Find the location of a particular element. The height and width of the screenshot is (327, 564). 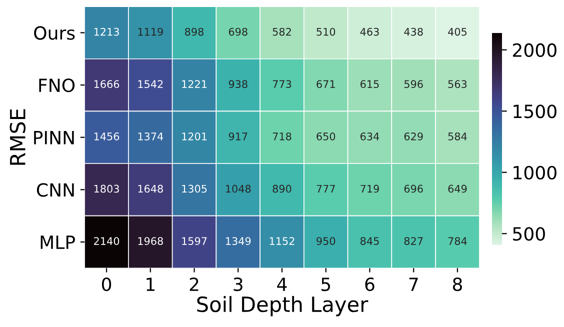

data-label: 650 is located at coordinates (326, 136).